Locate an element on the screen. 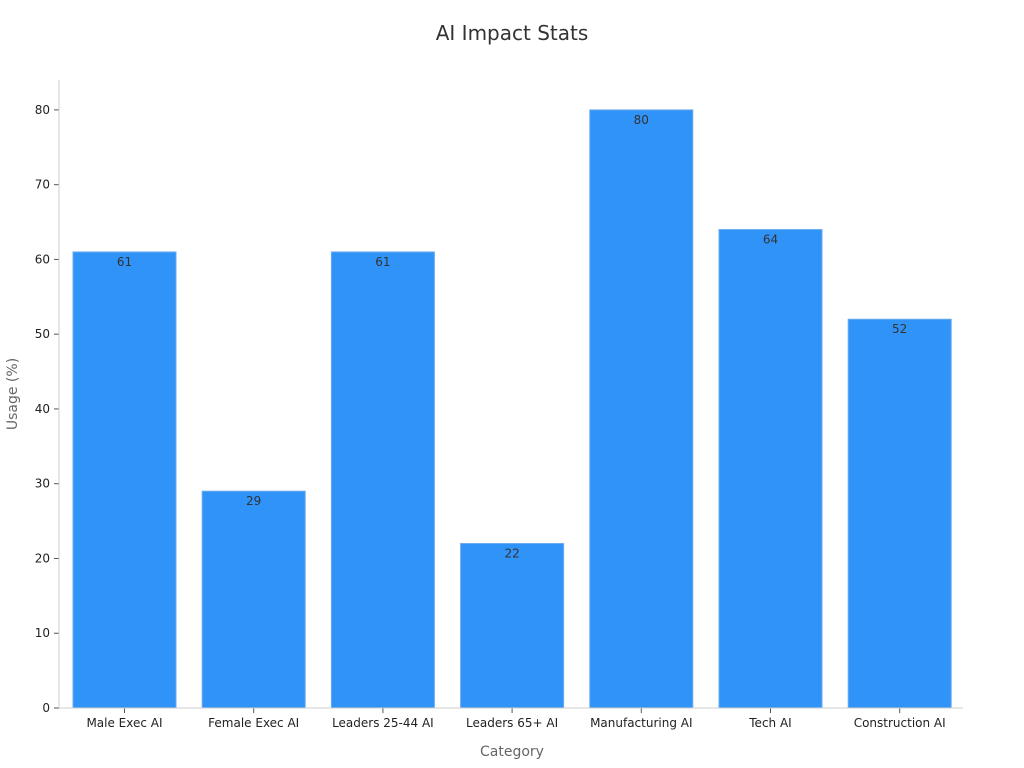 The height and width of the screenshot is (768, 1024). x-tick-label: Manufacturing AI is located at coordinates (641, 723).